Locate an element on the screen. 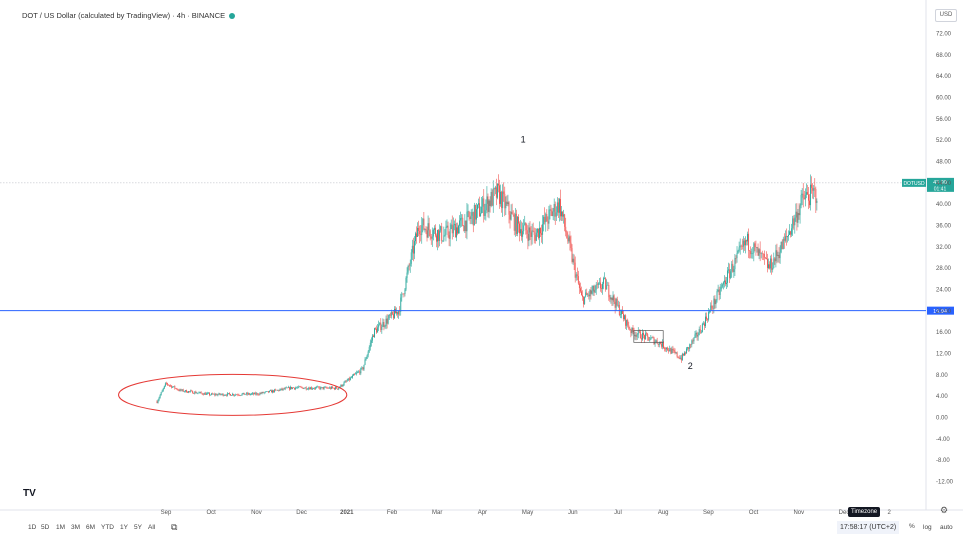  timeframe-ytd: YTD is located at coordinates (107, 527).